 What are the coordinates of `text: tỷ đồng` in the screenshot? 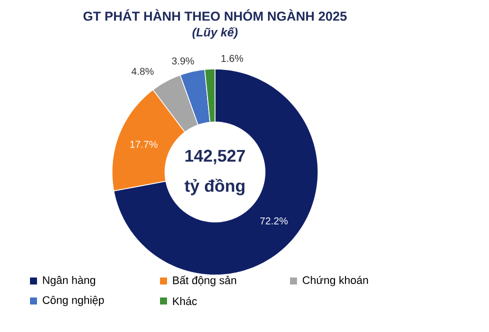 It's located at (214, 187).